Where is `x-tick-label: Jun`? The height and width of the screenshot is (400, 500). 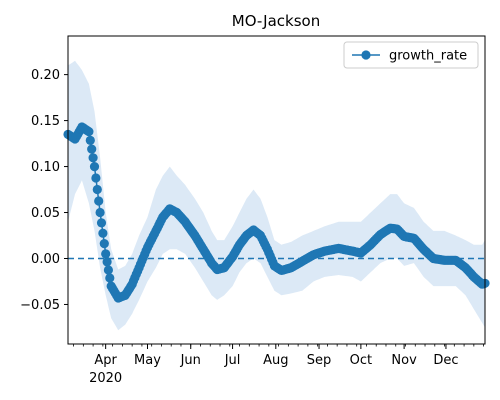 x-tick-label: Jun is located at coordinates (190, 360).